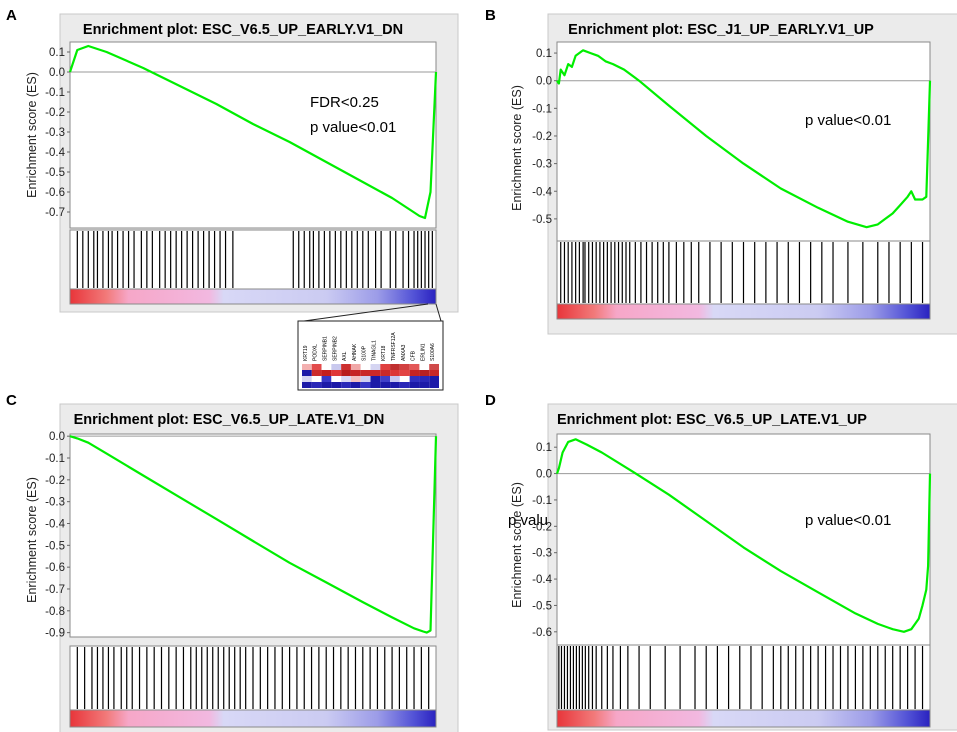 This screenshot has height=732, width=957. Describe the element at coordinates (384, 353) in the screenshot. I see `heatmap-gene-label: KRT18` at that location.